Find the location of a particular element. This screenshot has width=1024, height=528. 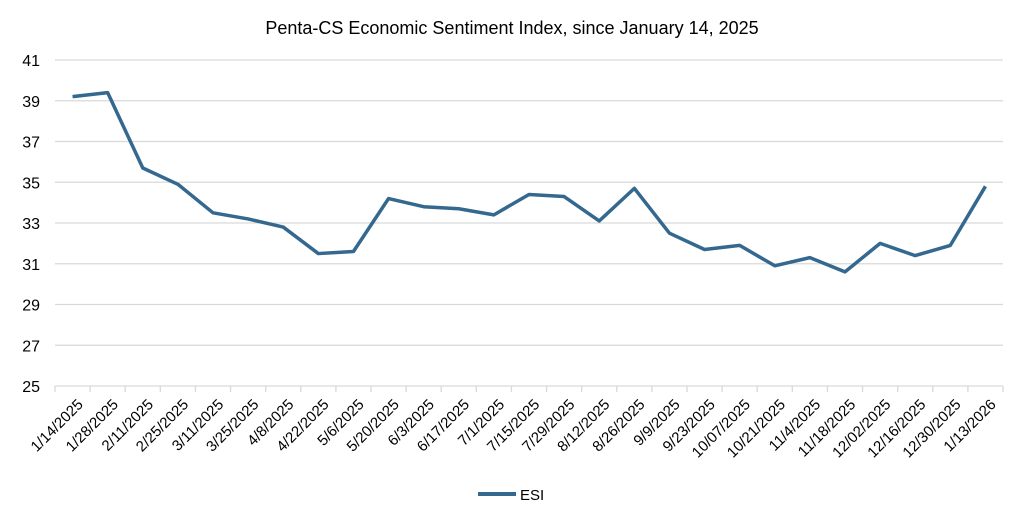

y-tick-label: 35 is located at coordinates (31, 183).